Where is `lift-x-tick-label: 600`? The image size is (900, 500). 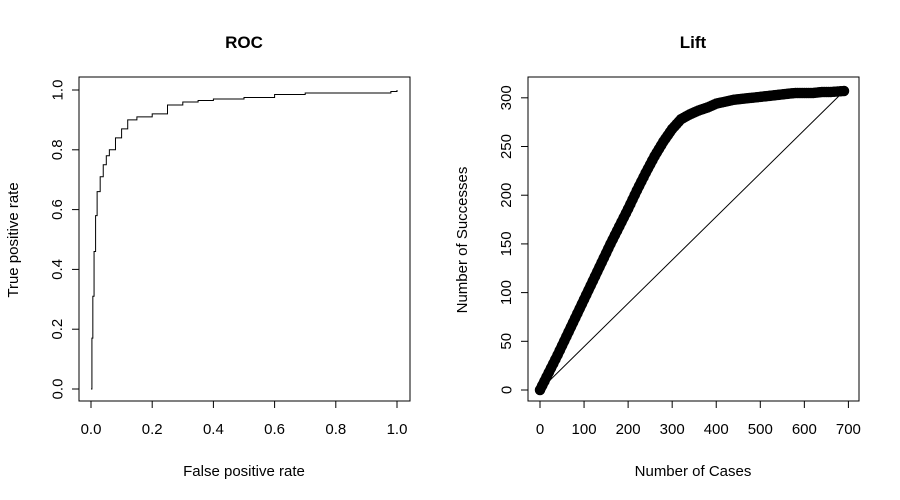 lift-x-tick-label: 600 is located at coordinates (804, 429).